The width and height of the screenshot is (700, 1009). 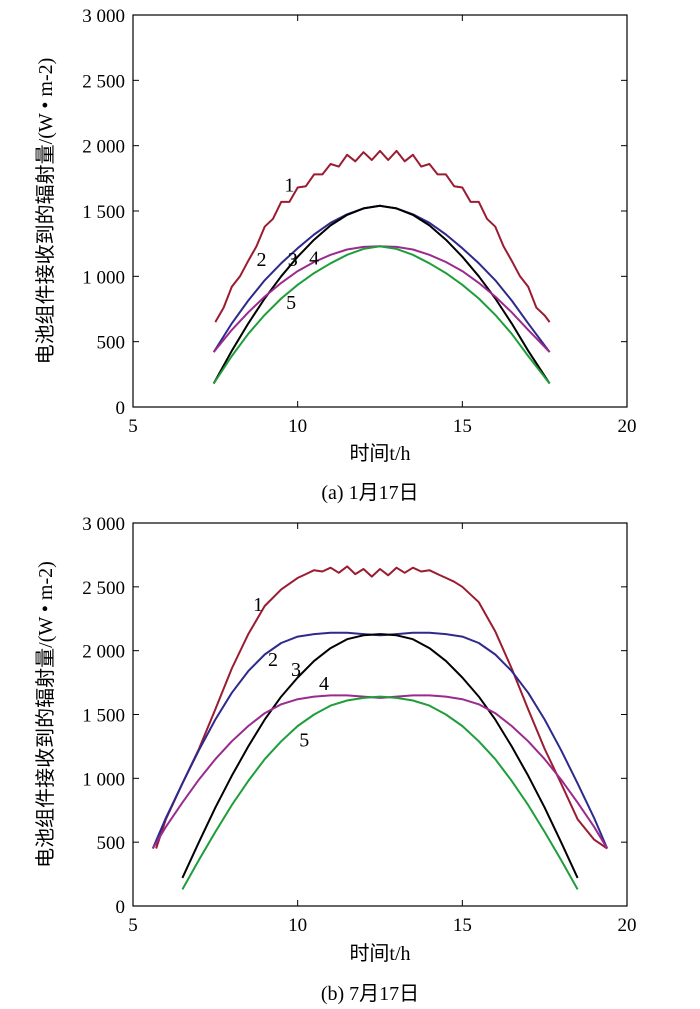 What do you see at coordinates (369, 493) in the screenshot?
I see `figure-caption: (a) 1月17日` at bounding box center [369, 493].